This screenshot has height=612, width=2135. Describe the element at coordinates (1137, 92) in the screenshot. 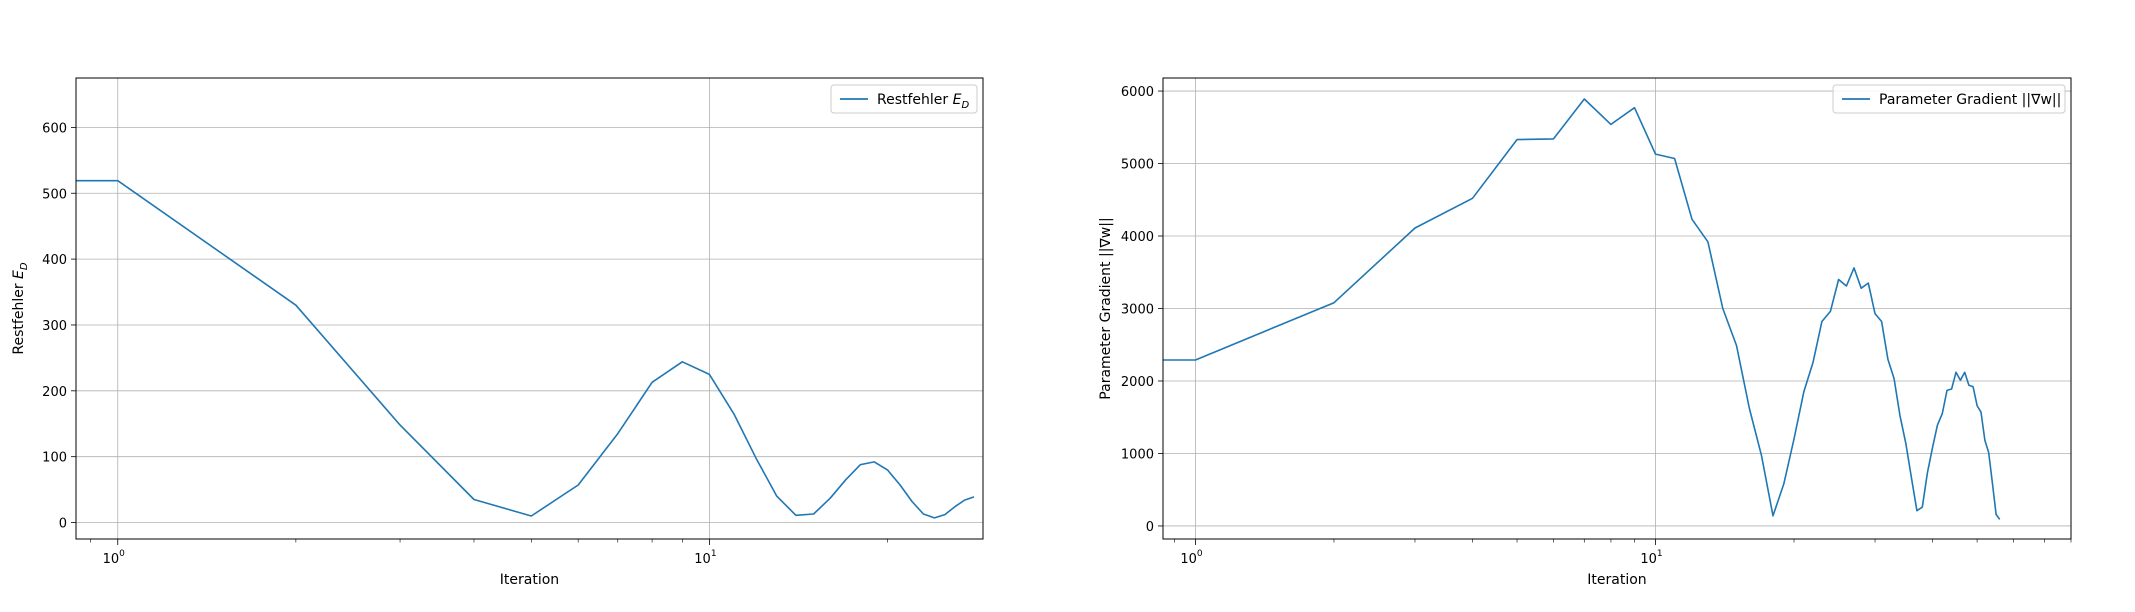

I see `y-tick-label: 6000` at that location.